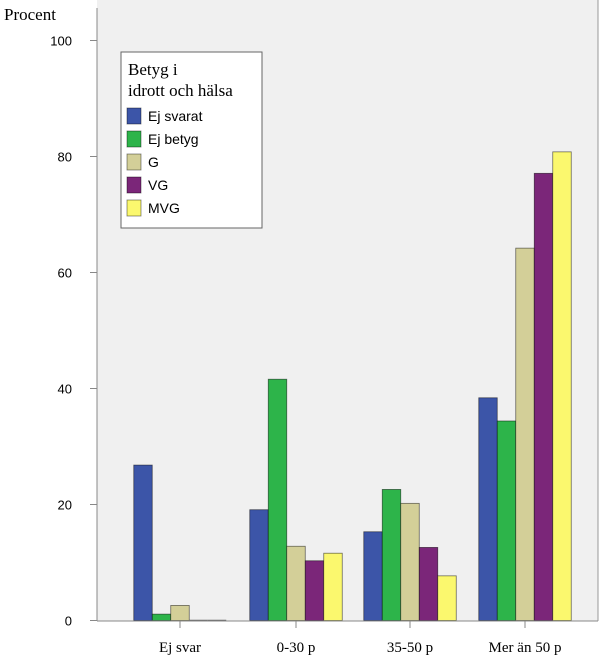 This screenshot has width=600, height=661. Describe the element at coordinates (175, 116) in the screenshot. I see `legend-label: Ej svarat` at that location.